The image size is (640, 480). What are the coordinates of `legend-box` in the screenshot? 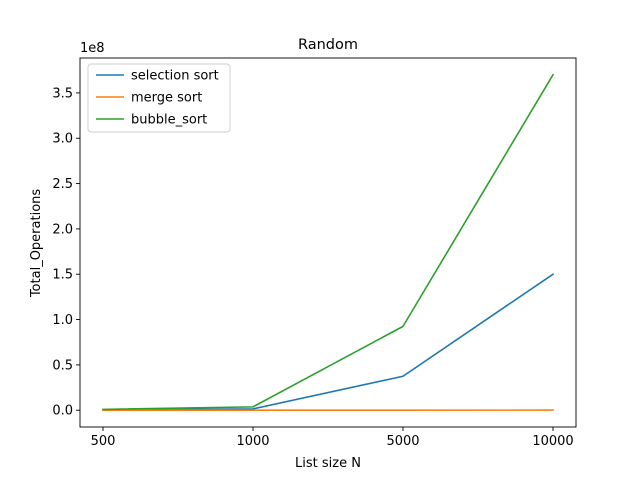 It's located at (159, 98).